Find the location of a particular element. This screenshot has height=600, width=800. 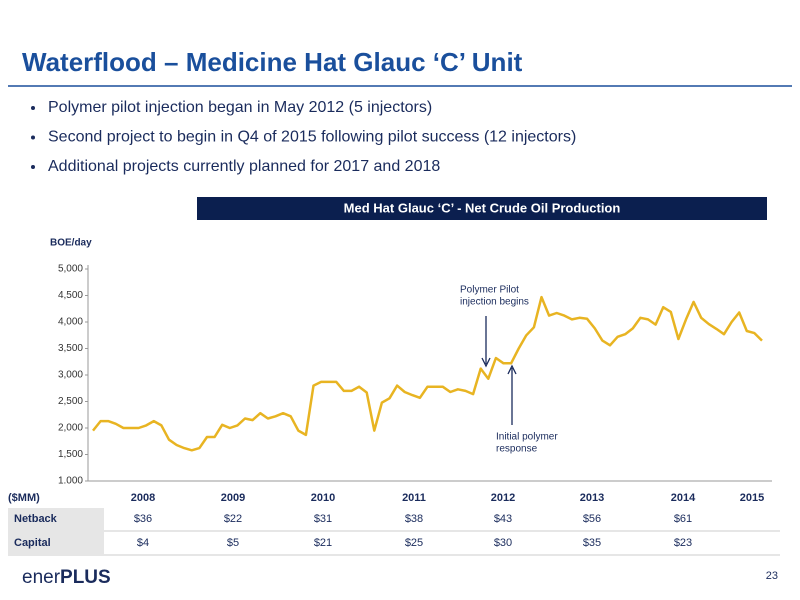

column-header: 2015 is located at coordinates (752, 498).